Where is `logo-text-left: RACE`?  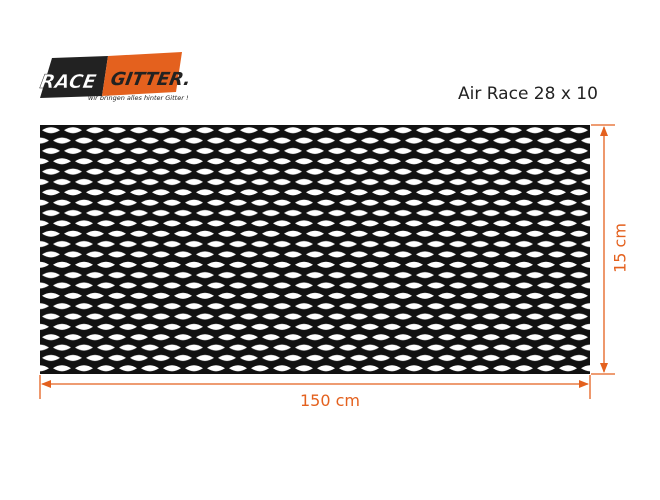 logo-text-left: RACE is located at coordinates (68, 81).